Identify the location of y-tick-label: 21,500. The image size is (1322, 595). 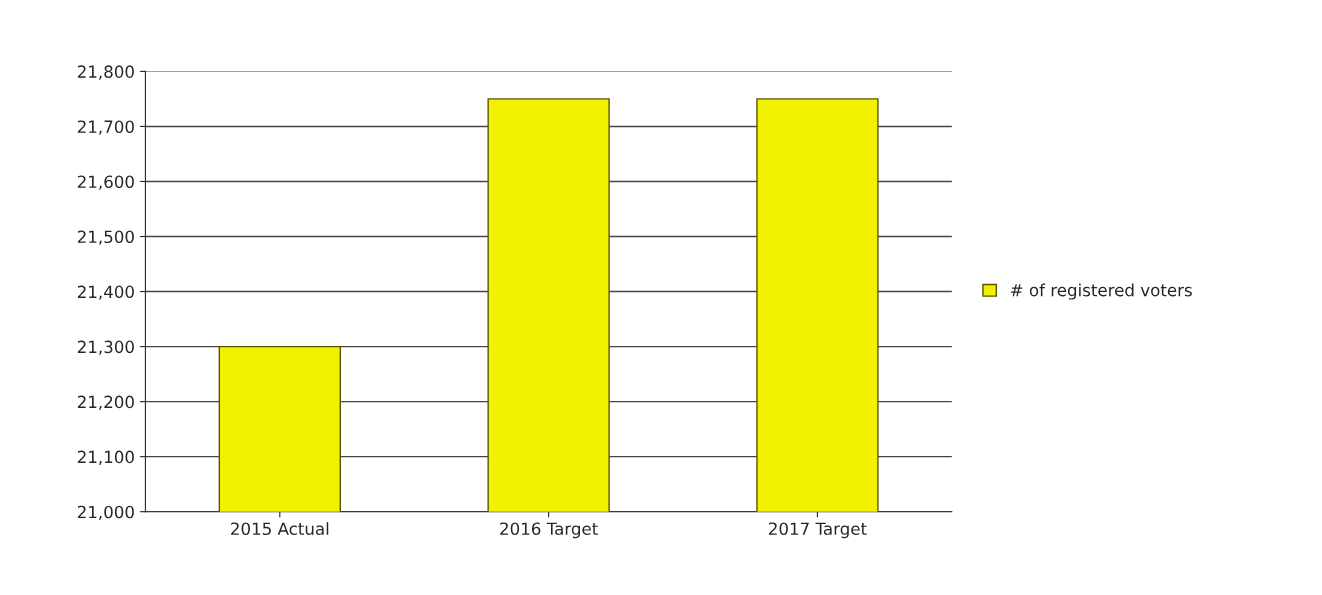
(105, 237).